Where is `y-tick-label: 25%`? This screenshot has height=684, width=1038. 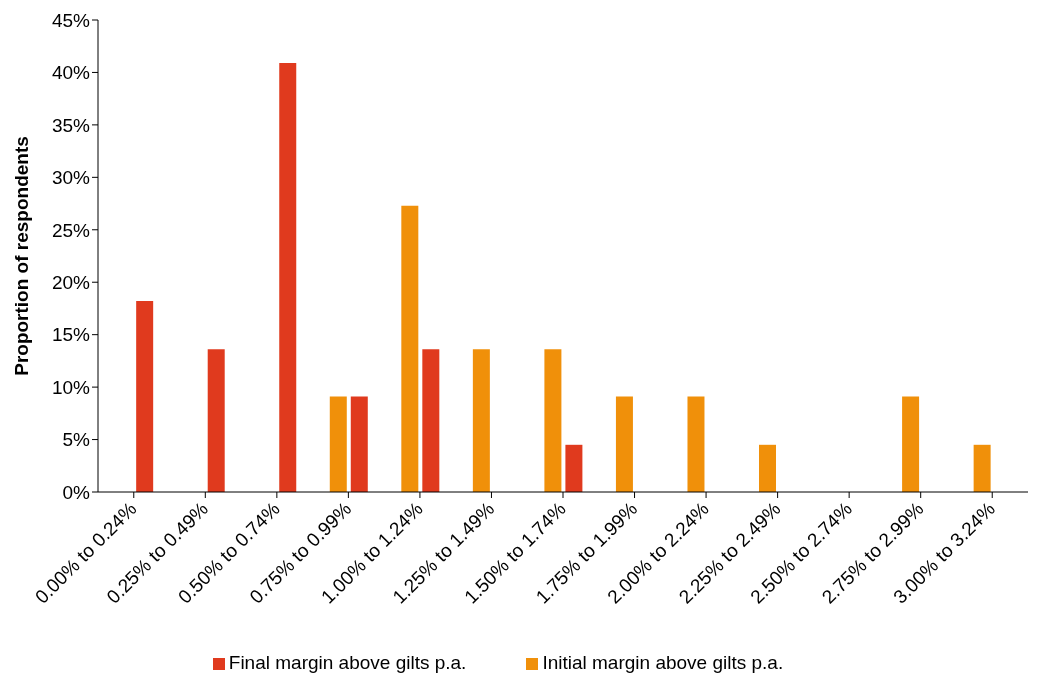 y-tick-label: 25% is located at coordinates (71, 230).